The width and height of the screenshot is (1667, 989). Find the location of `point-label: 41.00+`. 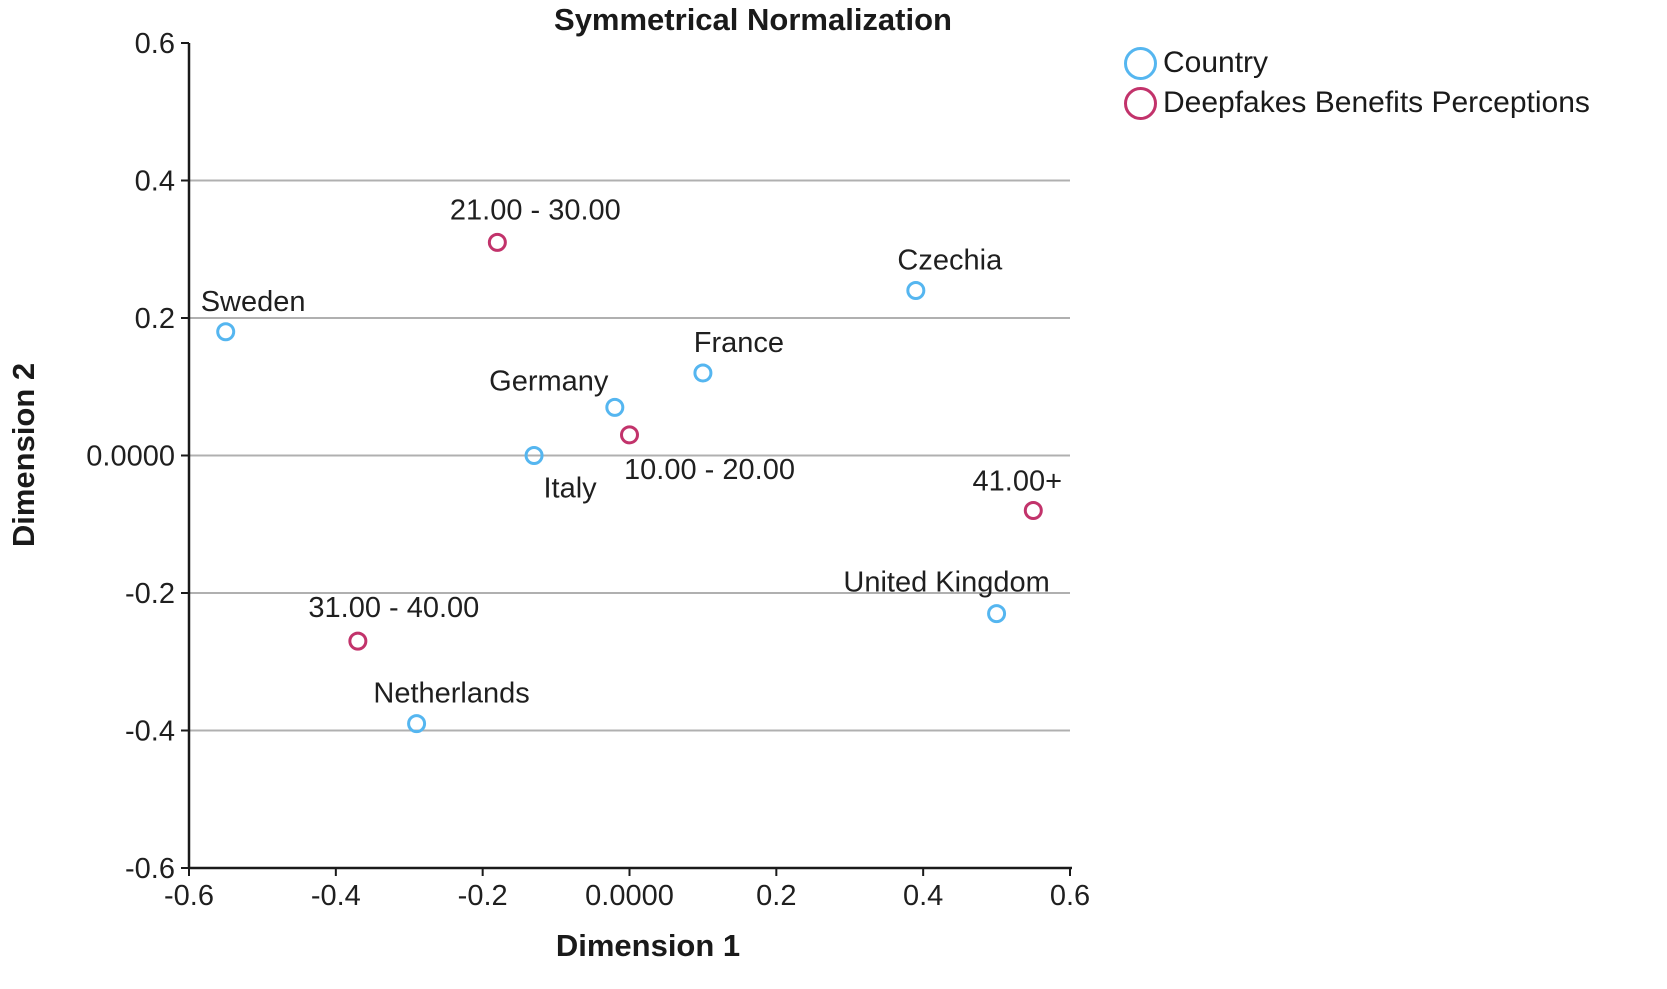

point-label: 41.00+ is located at coordinates (1018, 482).